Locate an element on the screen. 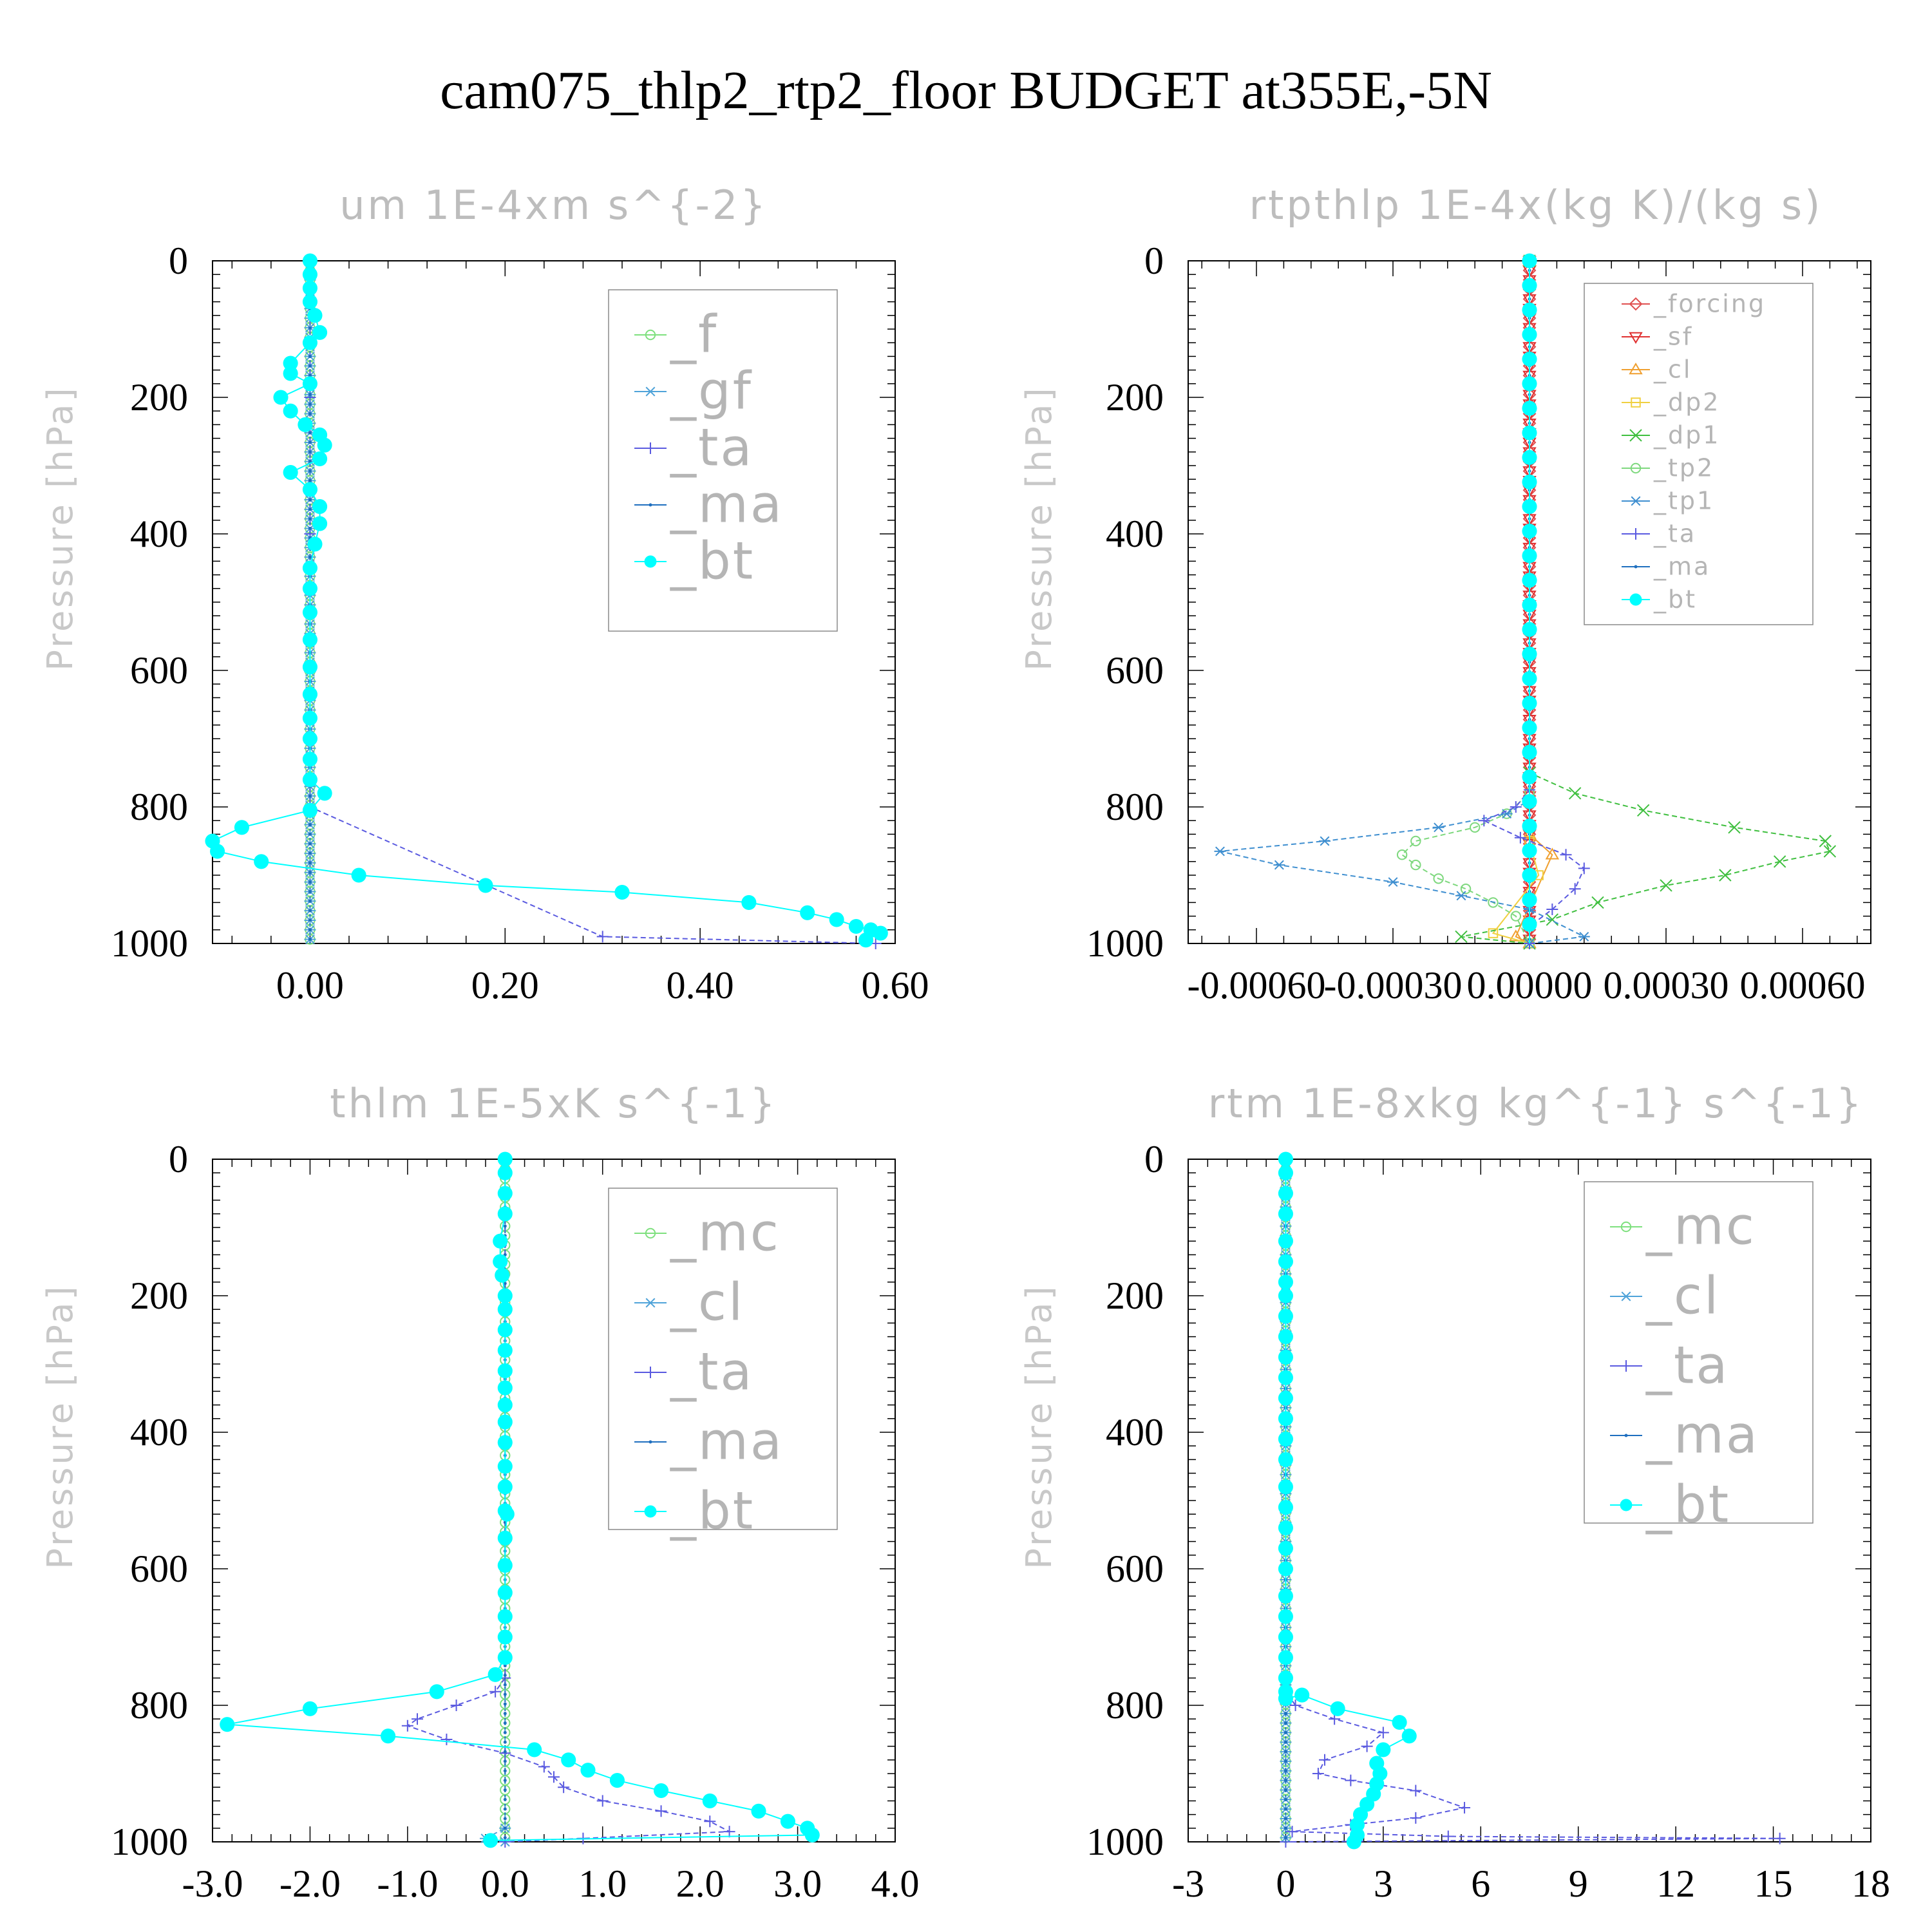 Image resolution: width=1932 pixels, height=1932 pixels. y-tick-label: 800 is located at coordinates (159, 1706).